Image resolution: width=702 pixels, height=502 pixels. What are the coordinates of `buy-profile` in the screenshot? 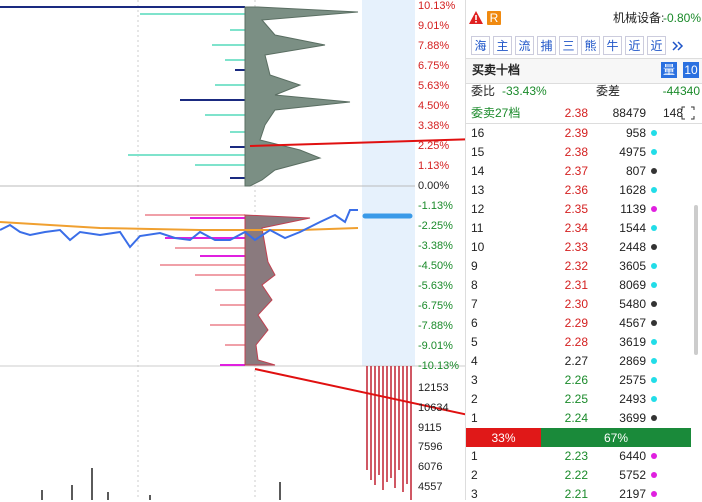 It's located at (277, 290).